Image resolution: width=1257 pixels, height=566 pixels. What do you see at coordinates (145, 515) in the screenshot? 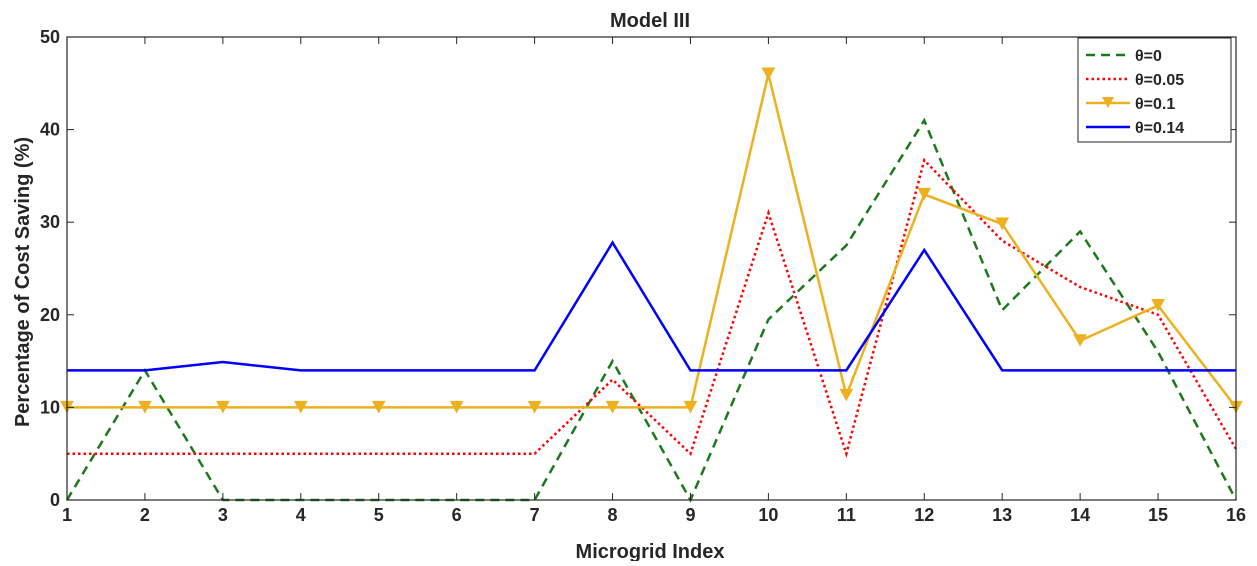
I see `x-tick-label: 2` at bounding box center [145, 515].